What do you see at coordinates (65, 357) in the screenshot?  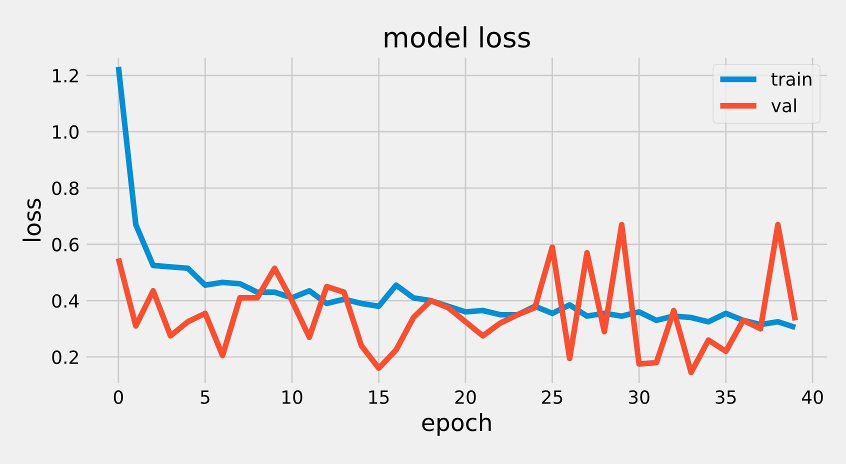 I see `y-tick-label: 0.2` at bounding box center [65, 357].